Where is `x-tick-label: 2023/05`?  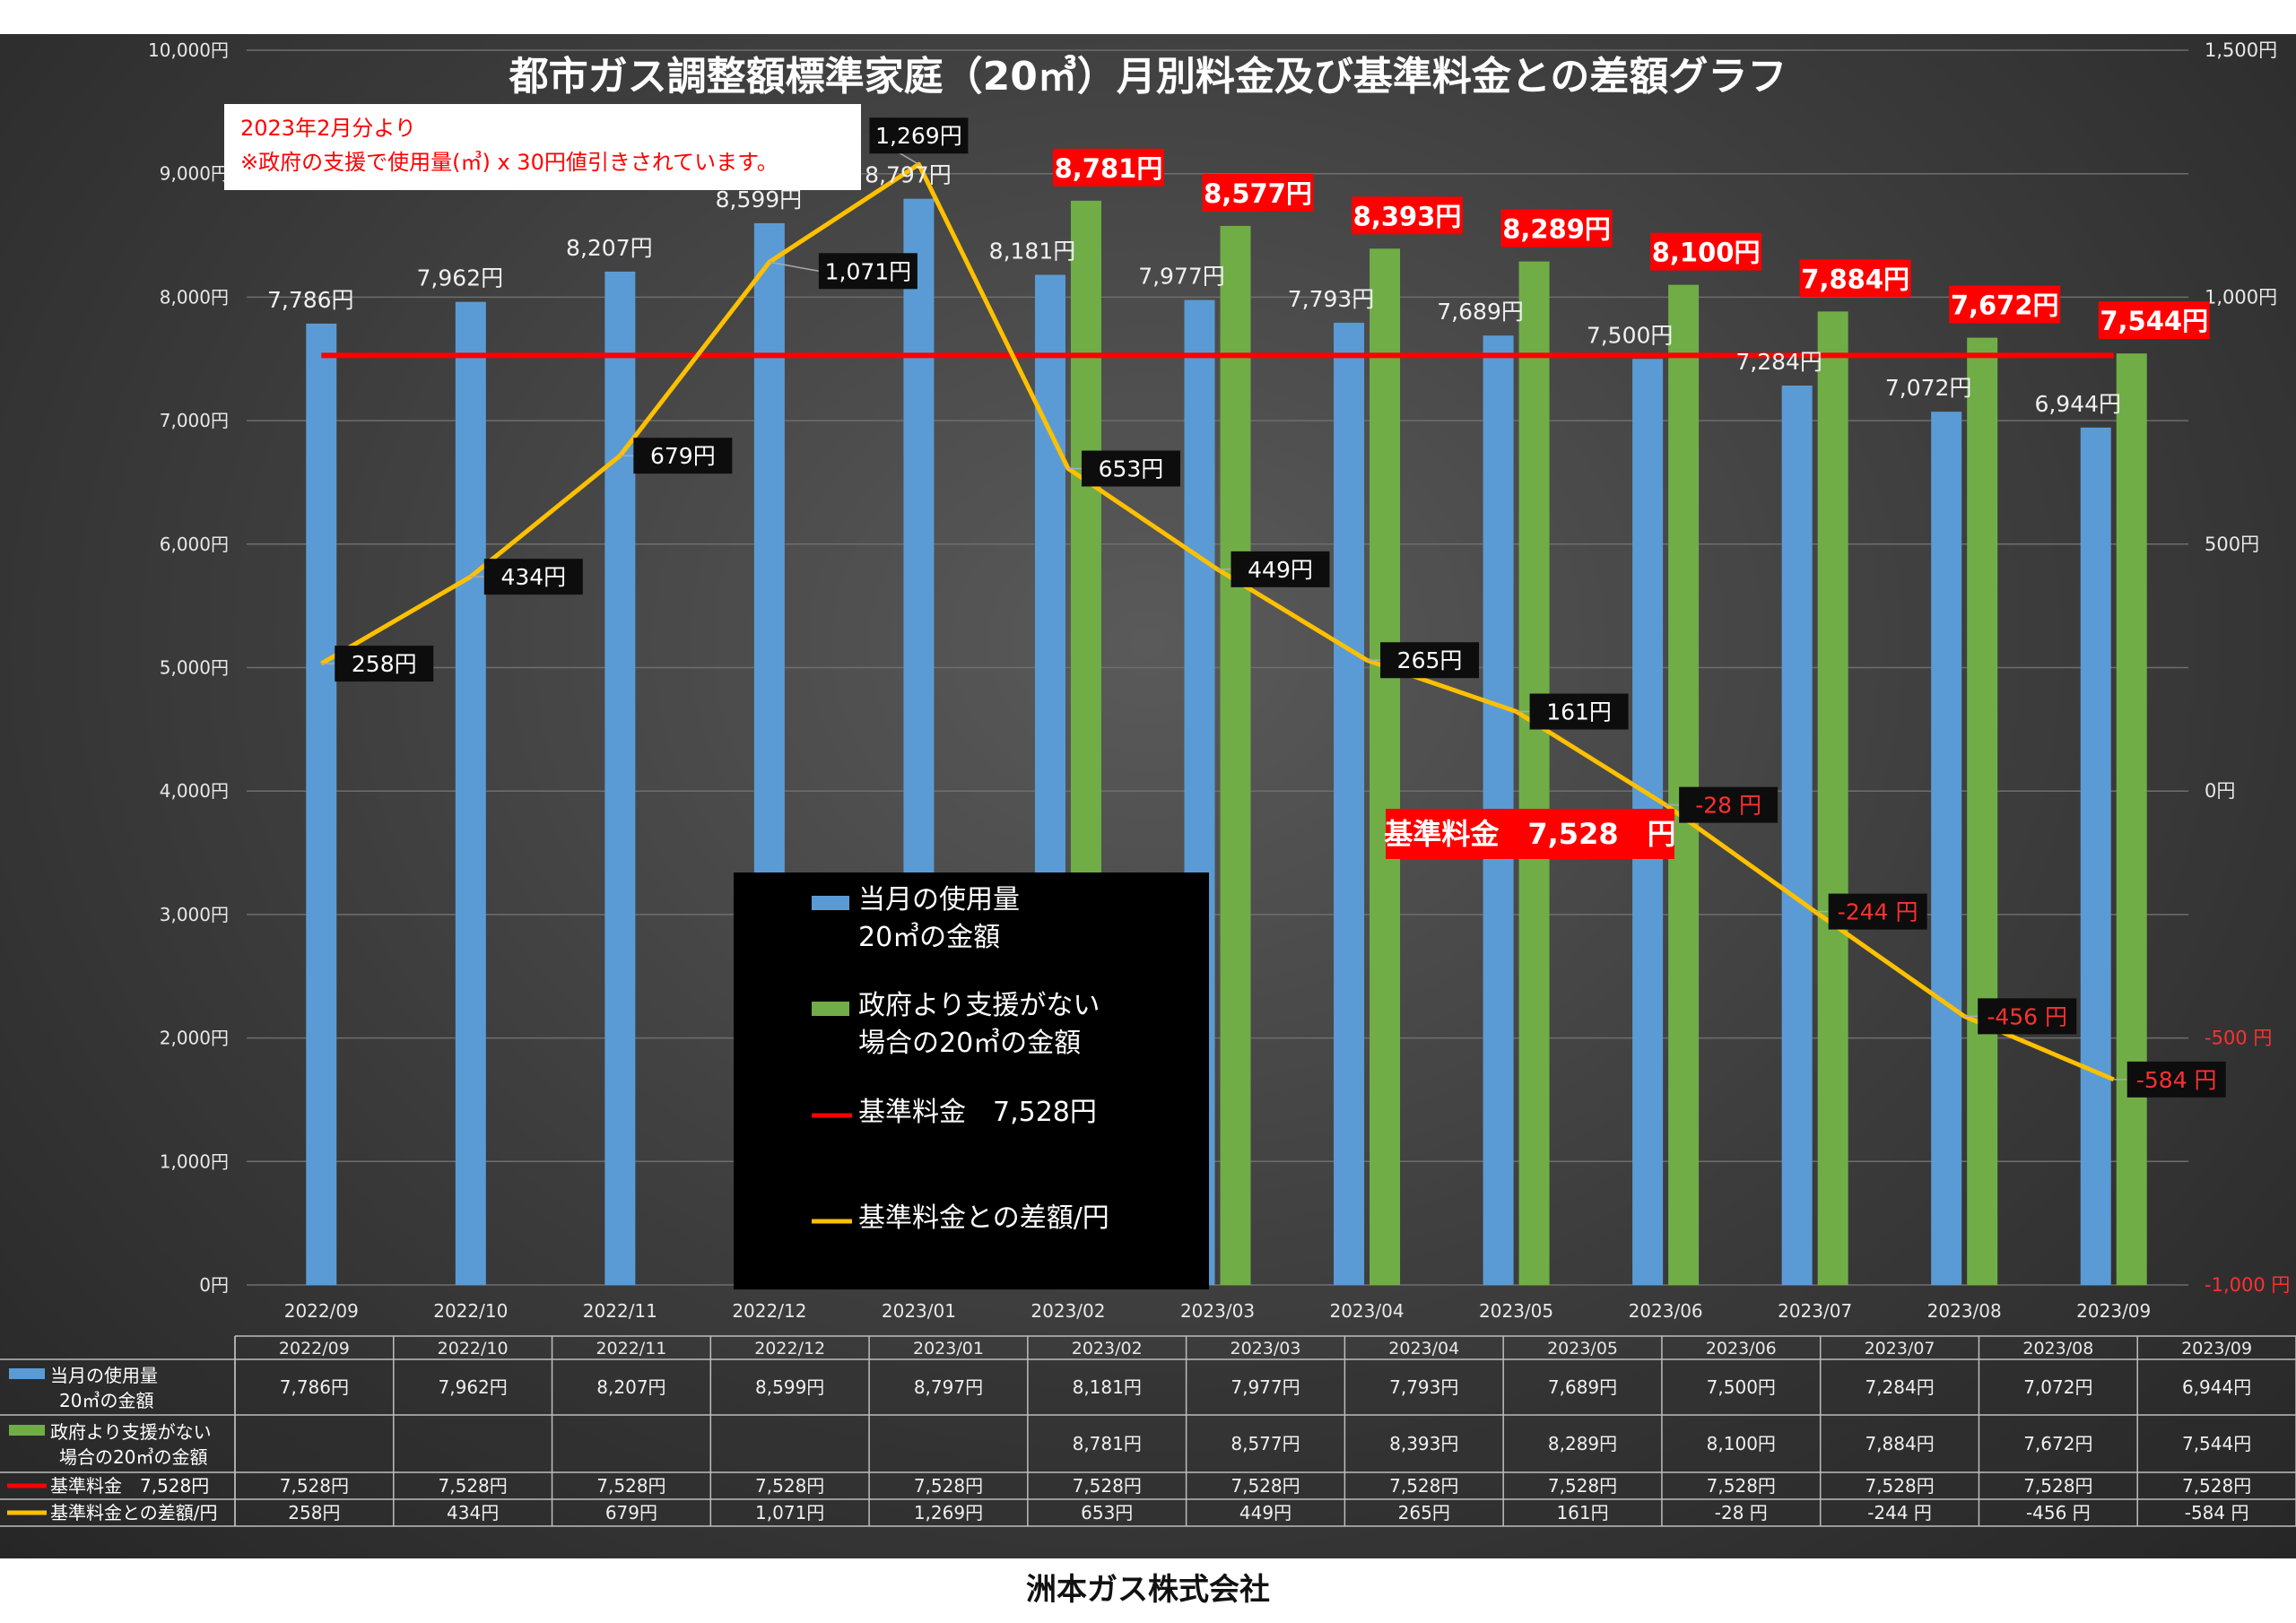
x-tick-label: 2023/05 is located at coordinates (1516, 1311).